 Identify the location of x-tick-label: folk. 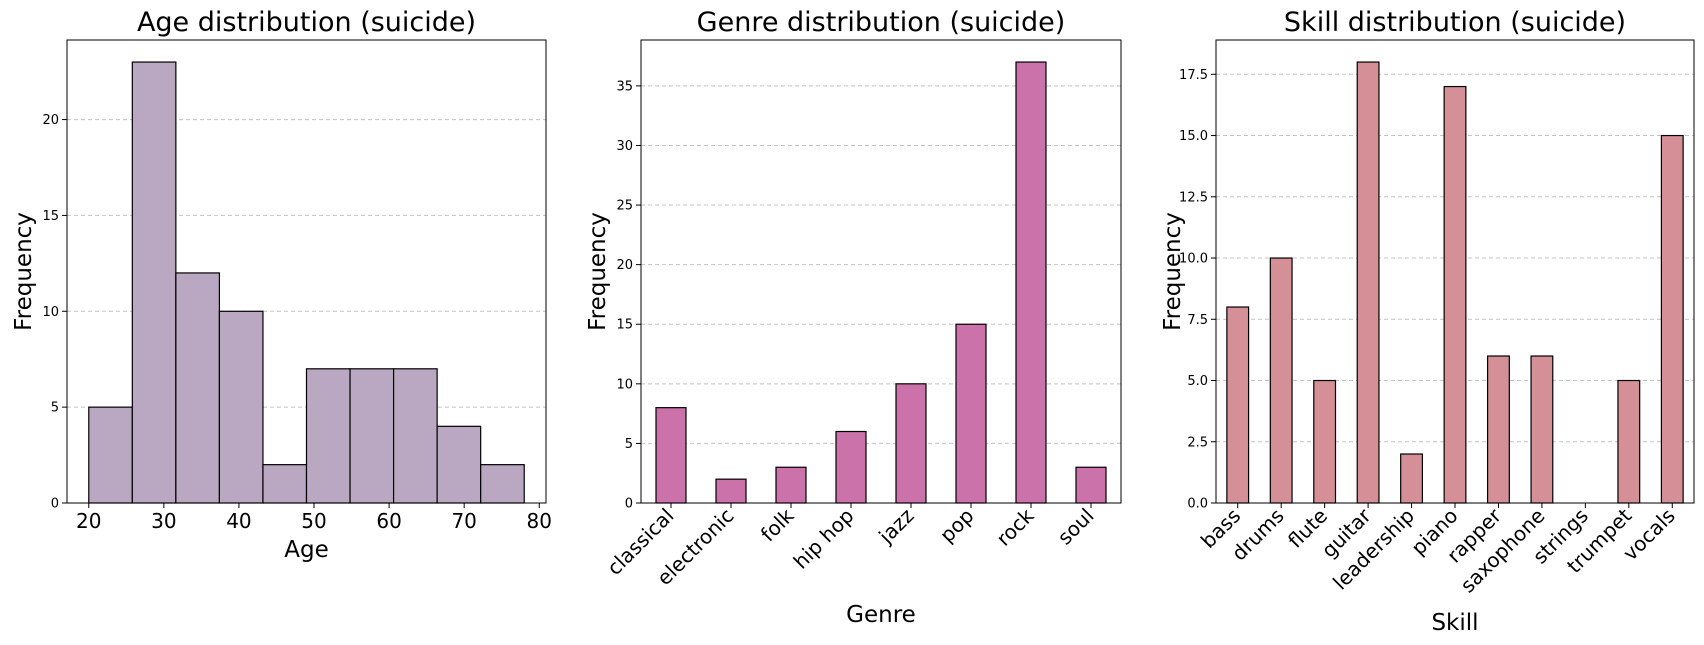
(777, 524).